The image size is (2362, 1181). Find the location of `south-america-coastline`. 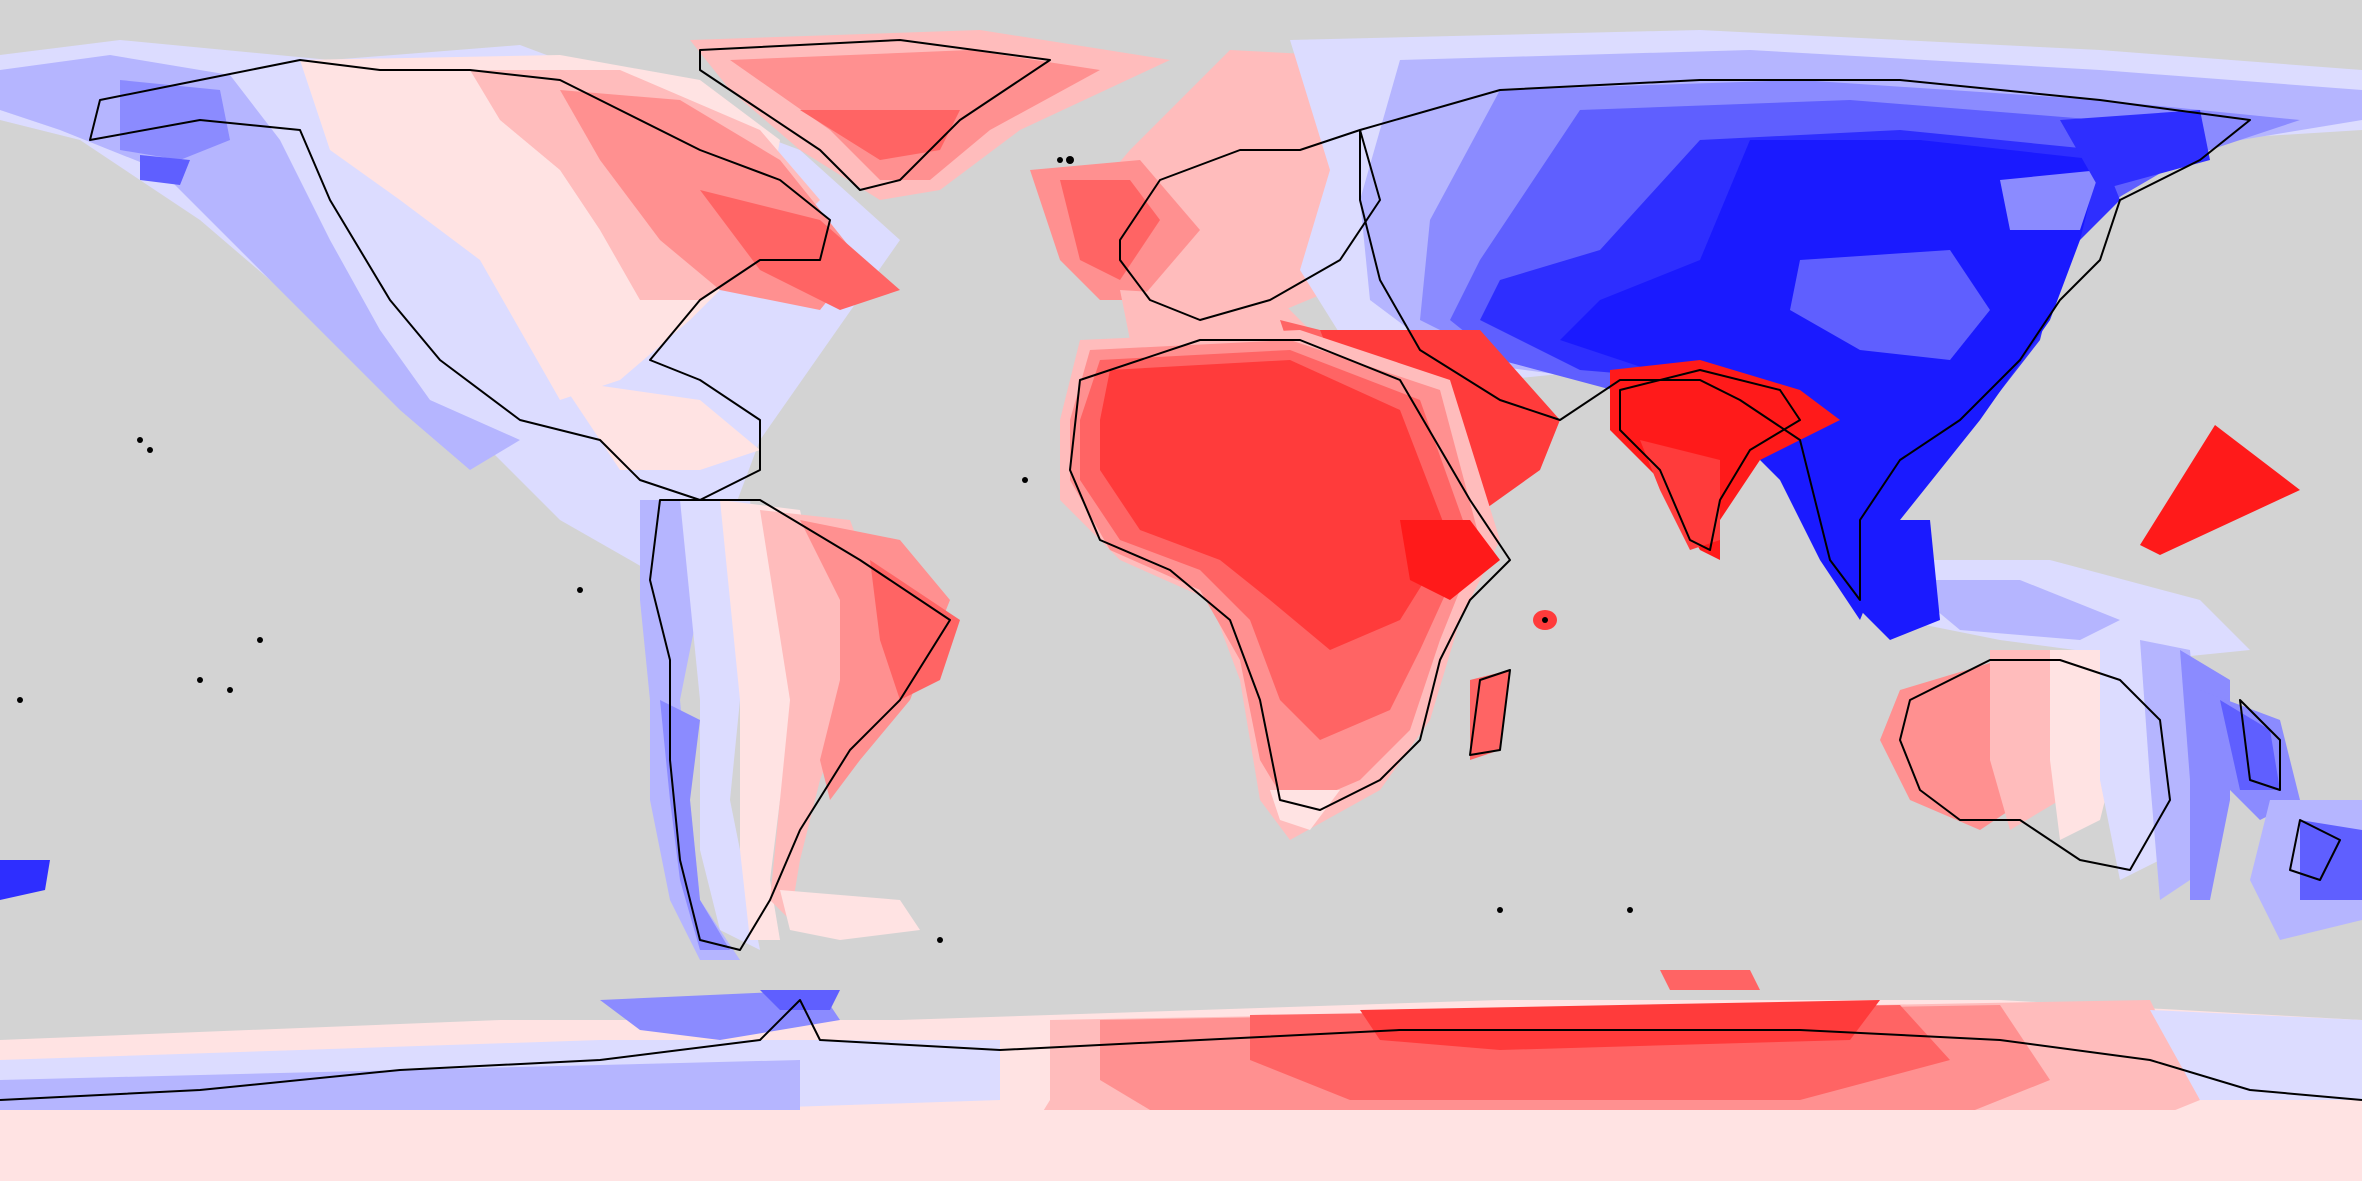

south-america-coastline is located at coordinates (800, 725).